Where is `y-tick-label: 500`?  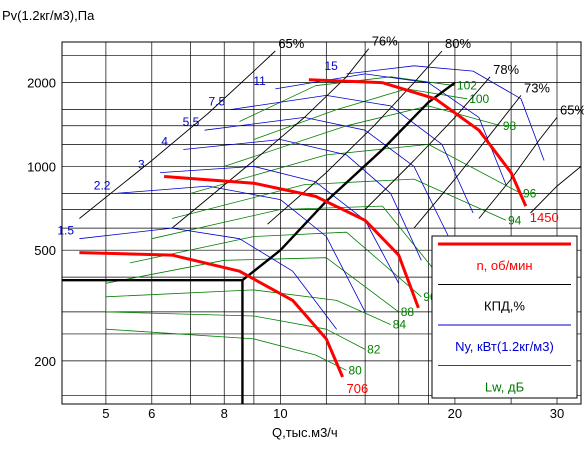 y-tick-label: 500 is located at coordinates (45, 250).